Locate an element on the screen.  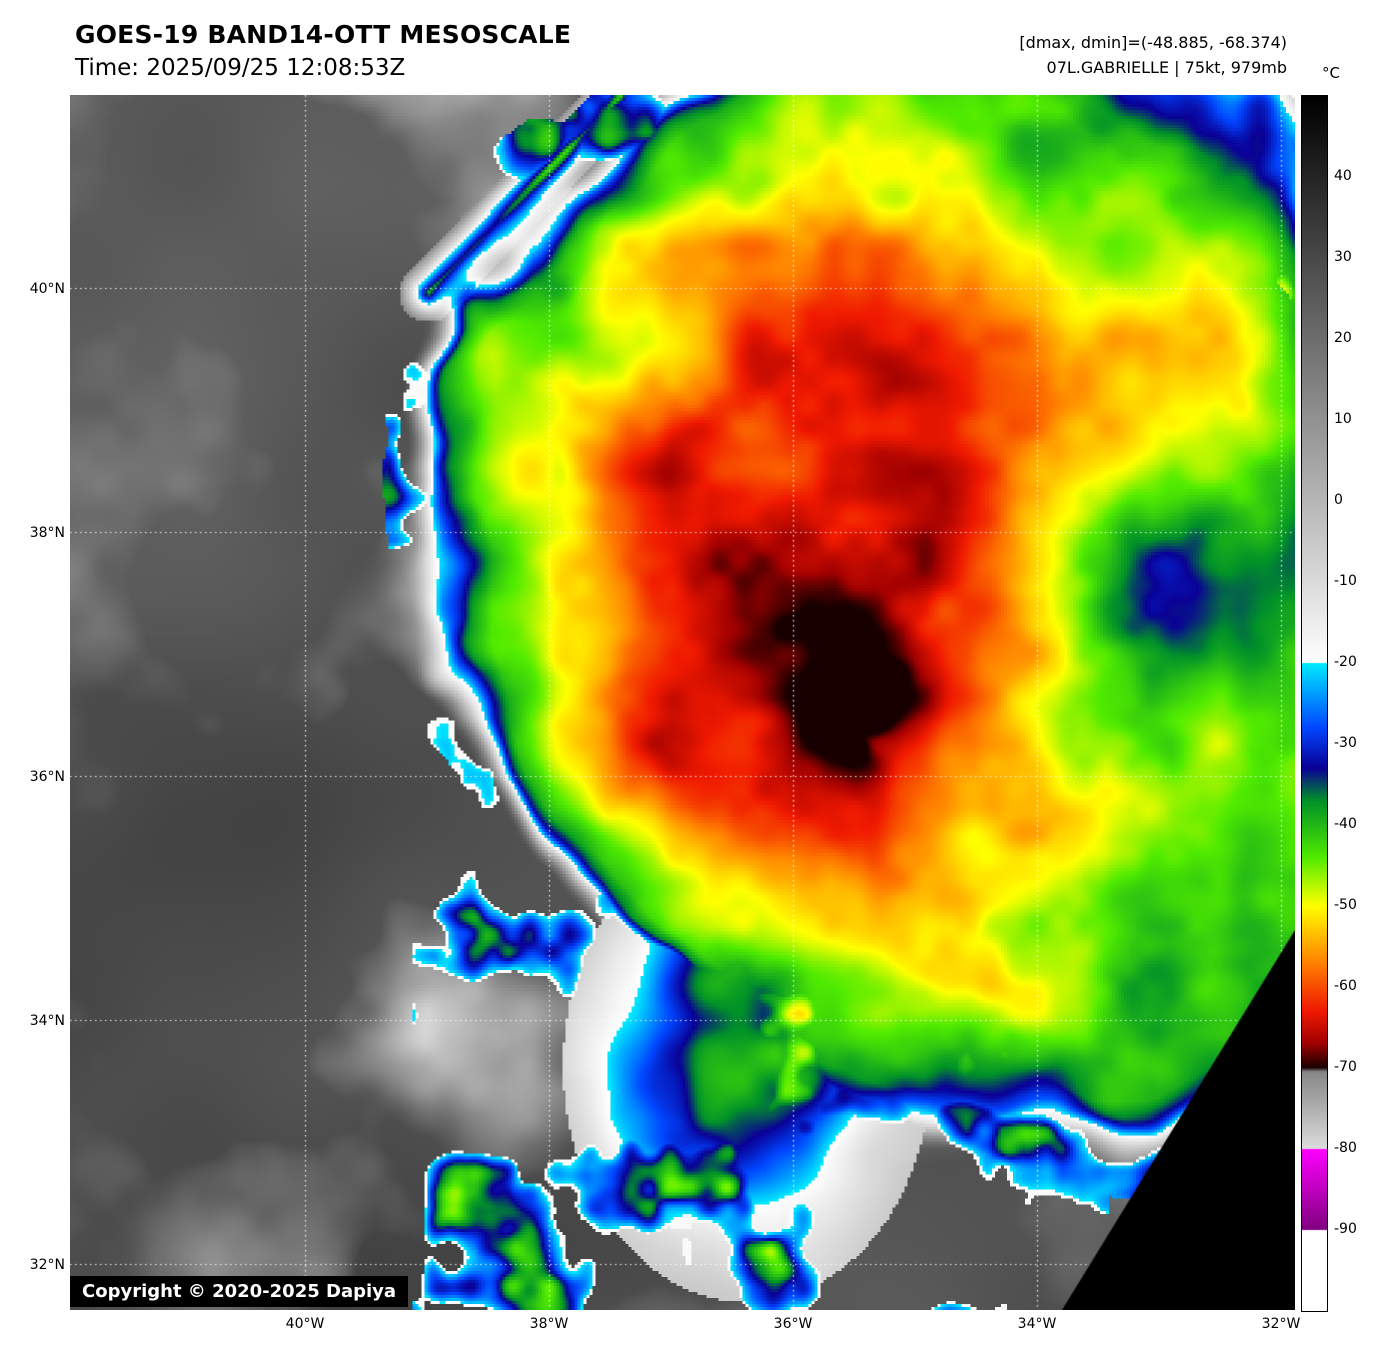
colorbar-tick--90: -90 is located at coordinates (1345, 1229).